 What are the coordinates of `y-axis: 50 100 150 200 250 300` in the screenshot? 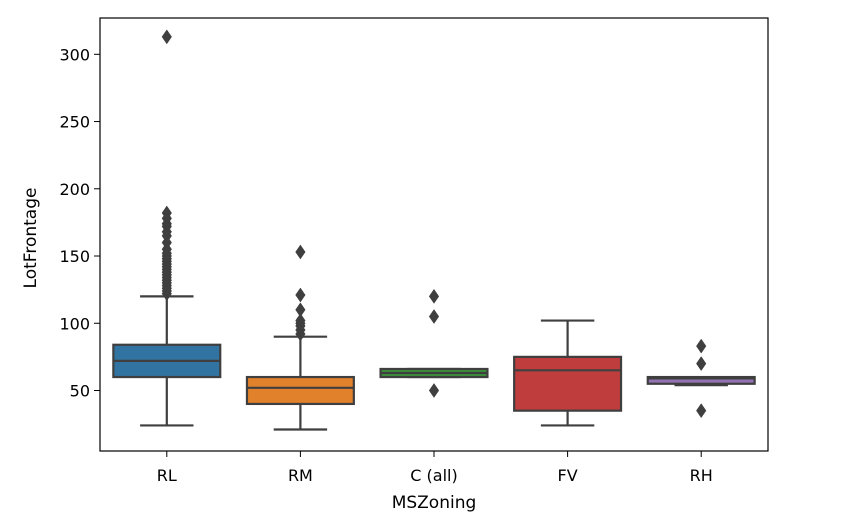 It's located at (79, 222).